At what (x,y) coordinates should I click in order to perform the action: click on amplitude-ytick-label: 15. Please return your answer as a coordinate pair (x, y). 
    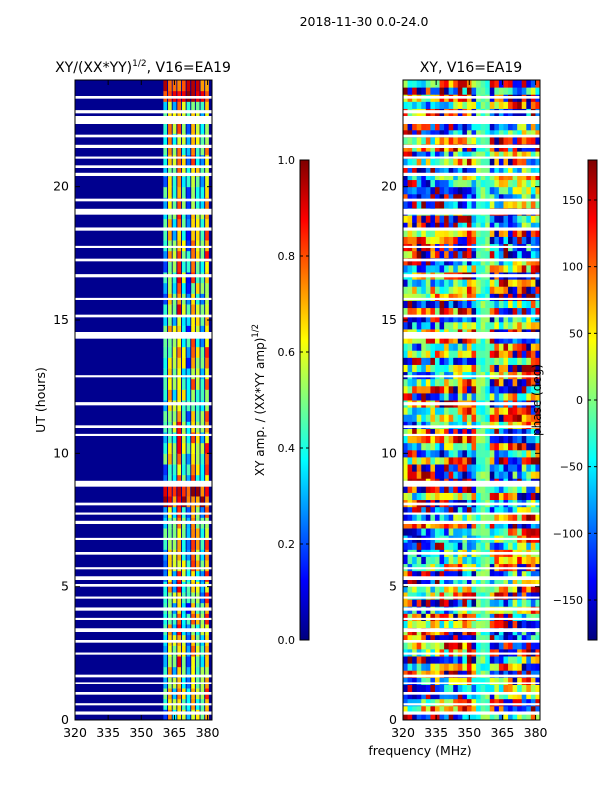
    Looking at the image, I should click on (61, 319).